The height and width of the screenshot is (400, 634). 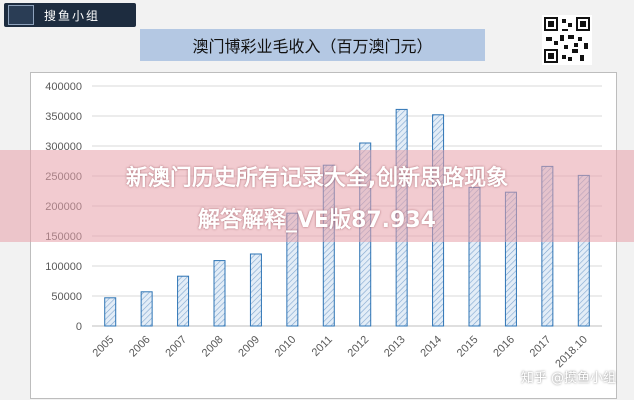 I want to click on chart-title: 澳门博彩业毛收入（百万澳门元）, so click(x=312, y=45).